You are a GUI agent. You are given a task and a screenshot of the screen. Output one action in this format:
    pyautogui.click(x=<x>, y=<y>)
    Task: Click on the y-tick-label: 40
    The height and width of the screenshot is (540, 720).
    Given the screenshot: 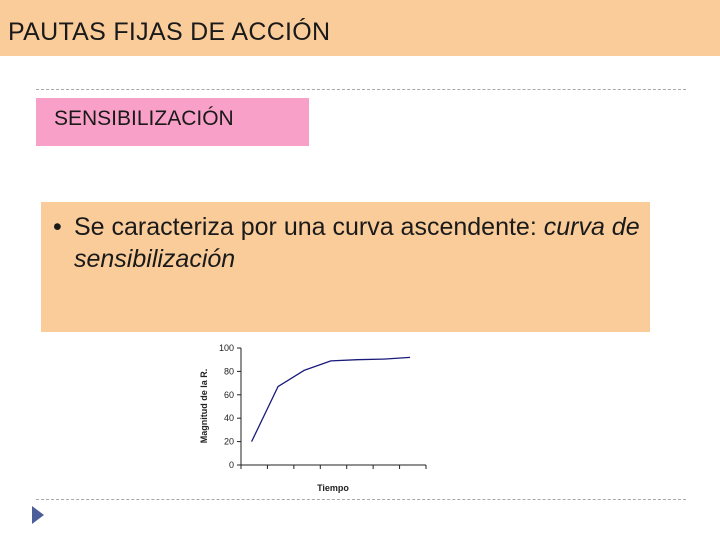 What is the action you would take?
    pyautogui.click(x=229, y=418)
    